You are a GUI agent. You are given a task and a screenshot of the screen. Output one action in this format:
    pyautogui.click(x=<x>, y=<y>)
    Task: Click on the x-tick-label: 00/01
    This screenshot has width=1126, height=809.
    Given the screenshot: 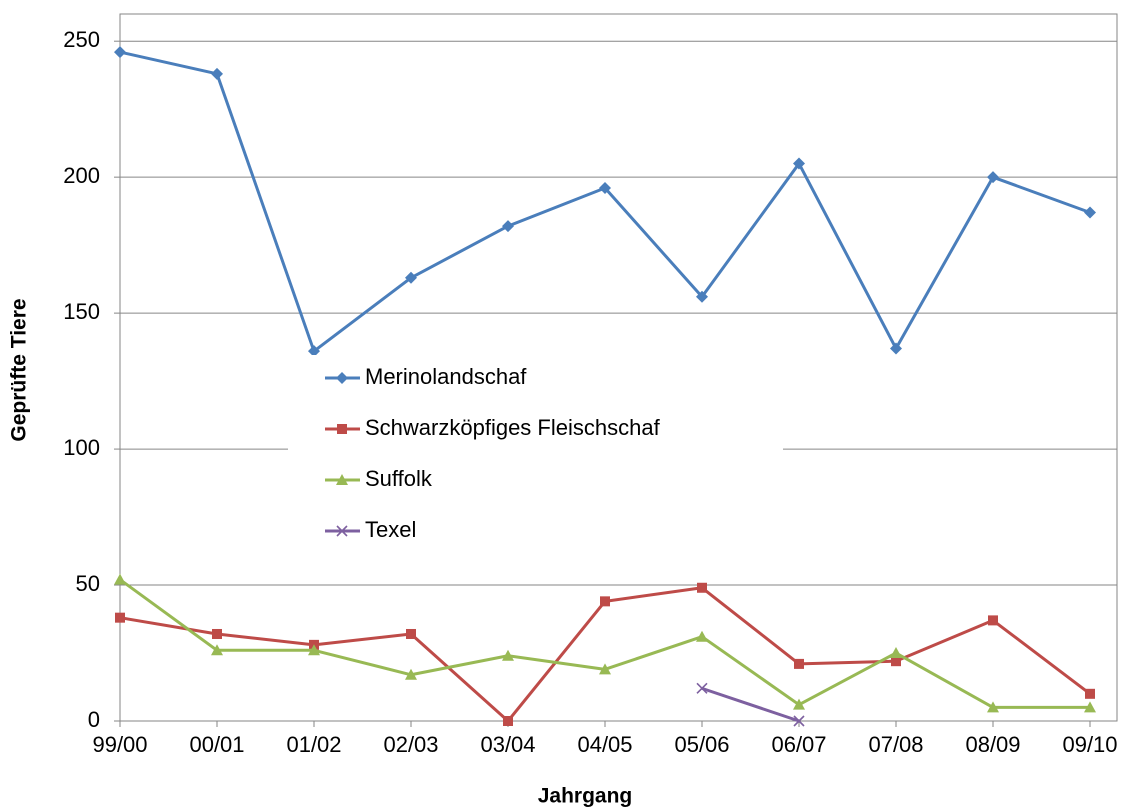 What is the action you would take?
    pyautogui.click(x=216, y=744)
    